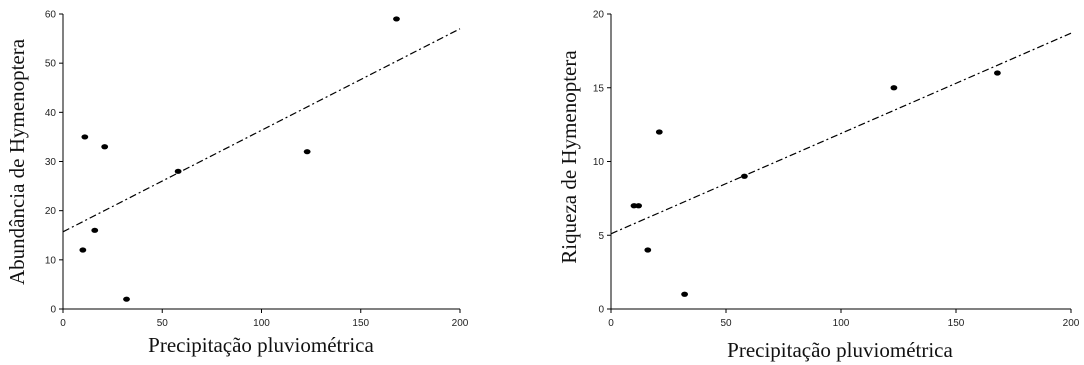 This screenshot has height=365, width=1084. Describe the element at coordinates (51, 64) in the screenshot. I see `y-tick-label: 50` at that location.